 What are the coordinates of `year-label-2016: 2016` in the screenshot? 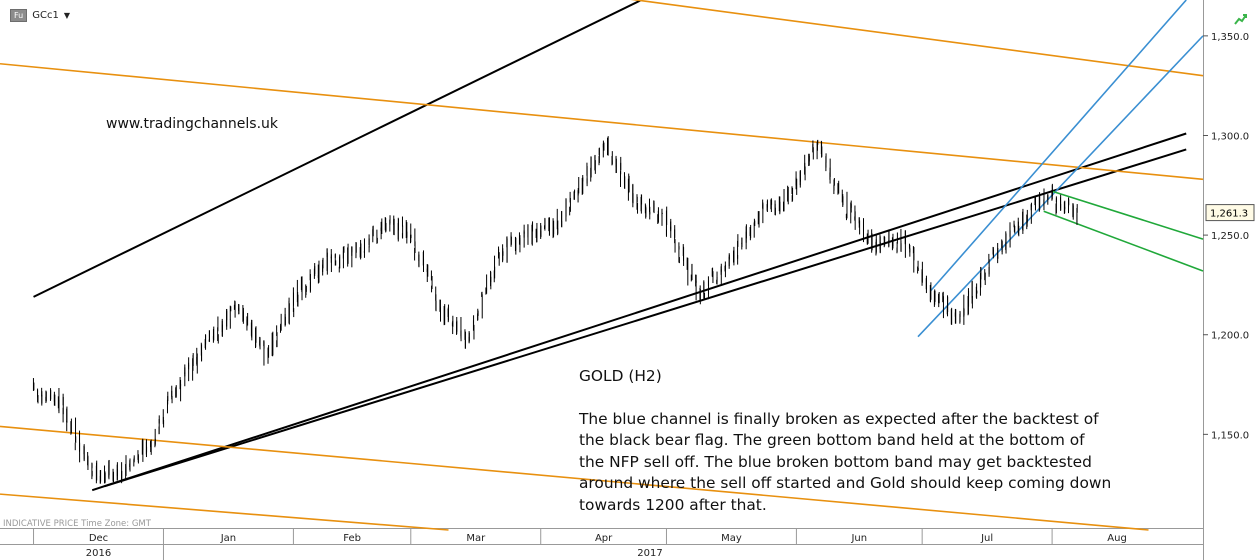 It's located at (98, 553).